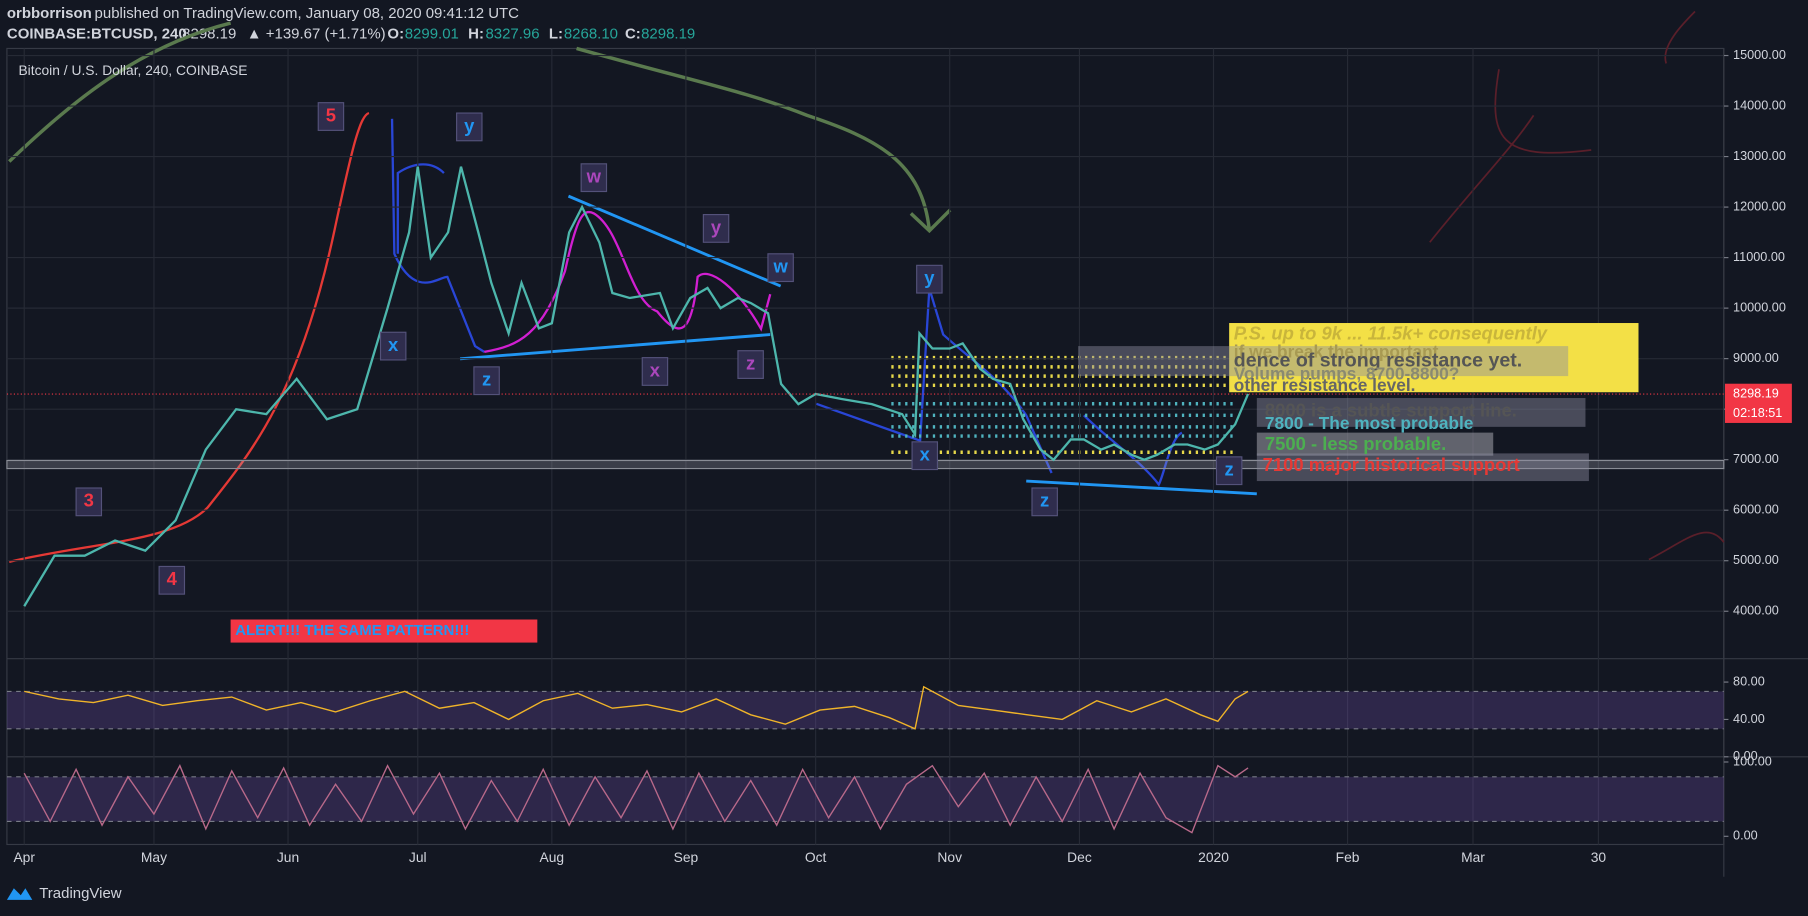 The image size is (1808, 916). I want to click on note: P.S. up to 9k ... 11.5k+ consequently, so click(1391, 332).